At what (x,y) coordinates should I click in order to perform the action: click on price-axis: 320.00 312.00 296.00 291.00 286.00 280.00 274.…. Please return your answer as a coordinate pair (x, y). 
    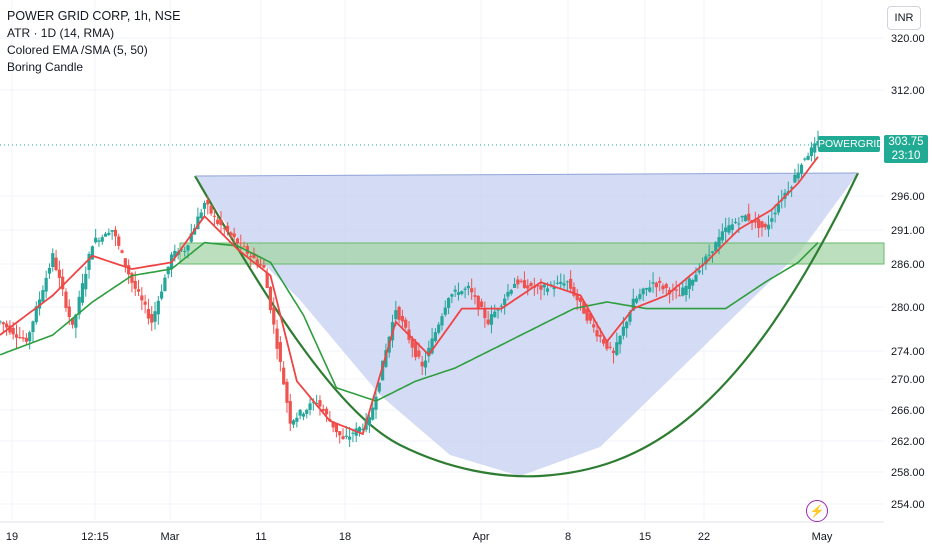
    Looking at the image, I should click on (908, 272).